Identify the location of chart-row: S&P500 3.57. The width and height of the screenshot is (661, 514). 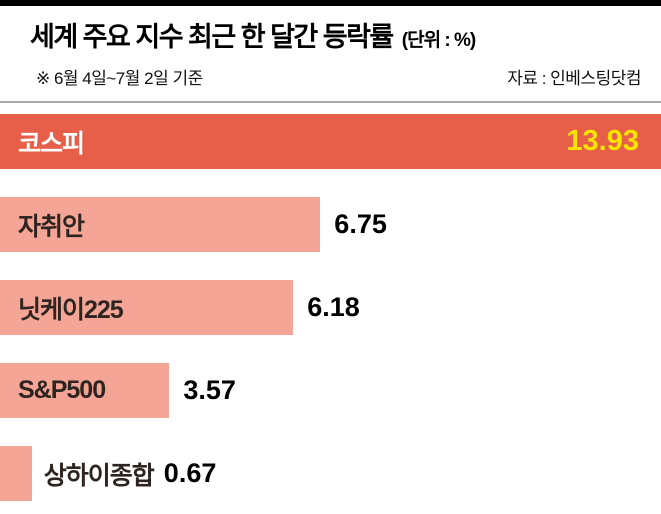
(330, 390).